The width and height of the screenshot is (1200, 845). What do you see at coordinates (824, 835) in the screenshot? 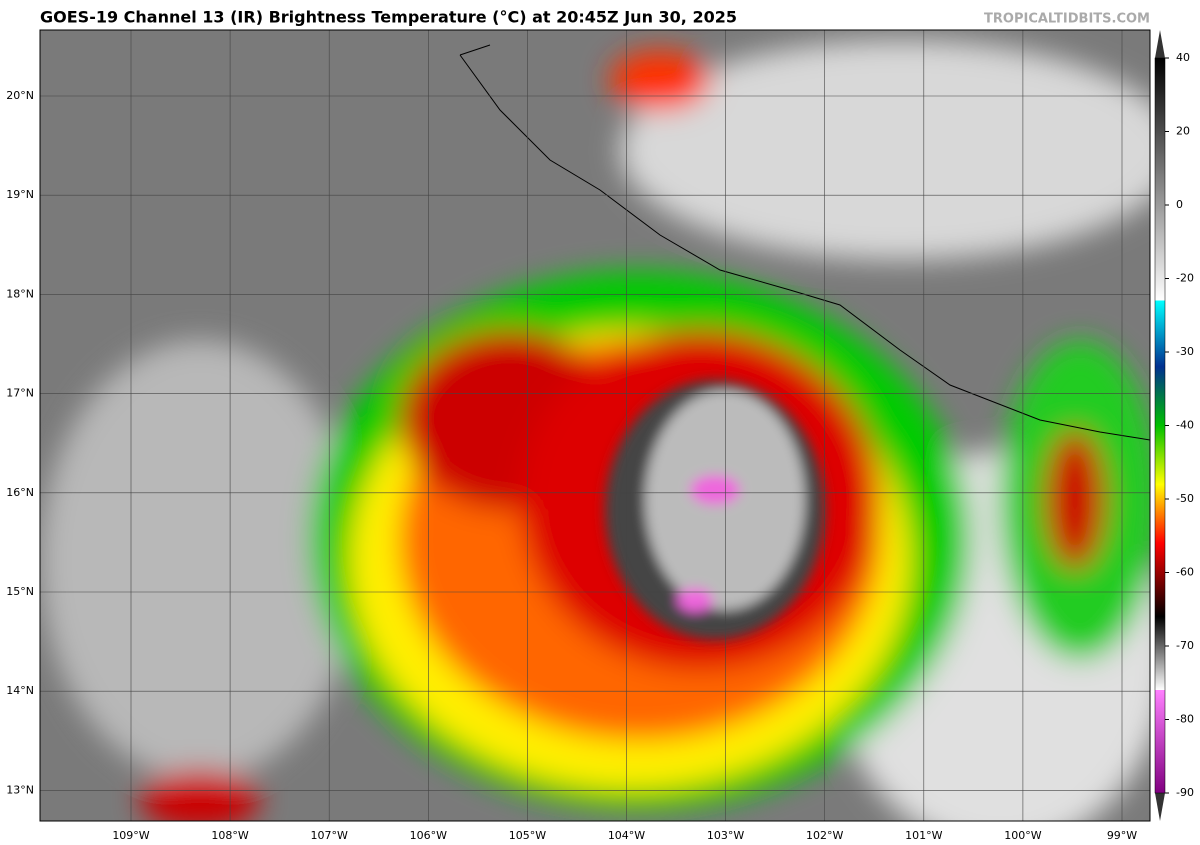
I see `lon-label: 102°W` at bounding box center [824, 835].